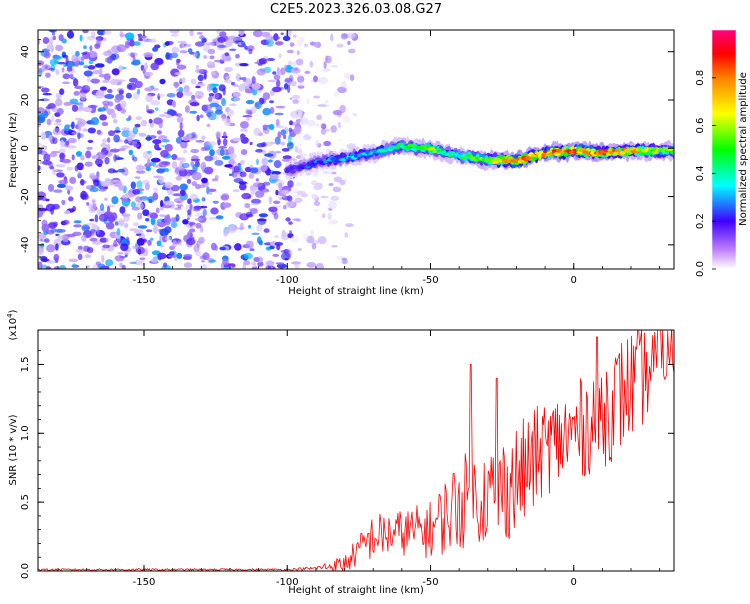  Describe the element at coordinates (25, 502) in the screenshot. I see `y-tick-label: 0.5` at that location.